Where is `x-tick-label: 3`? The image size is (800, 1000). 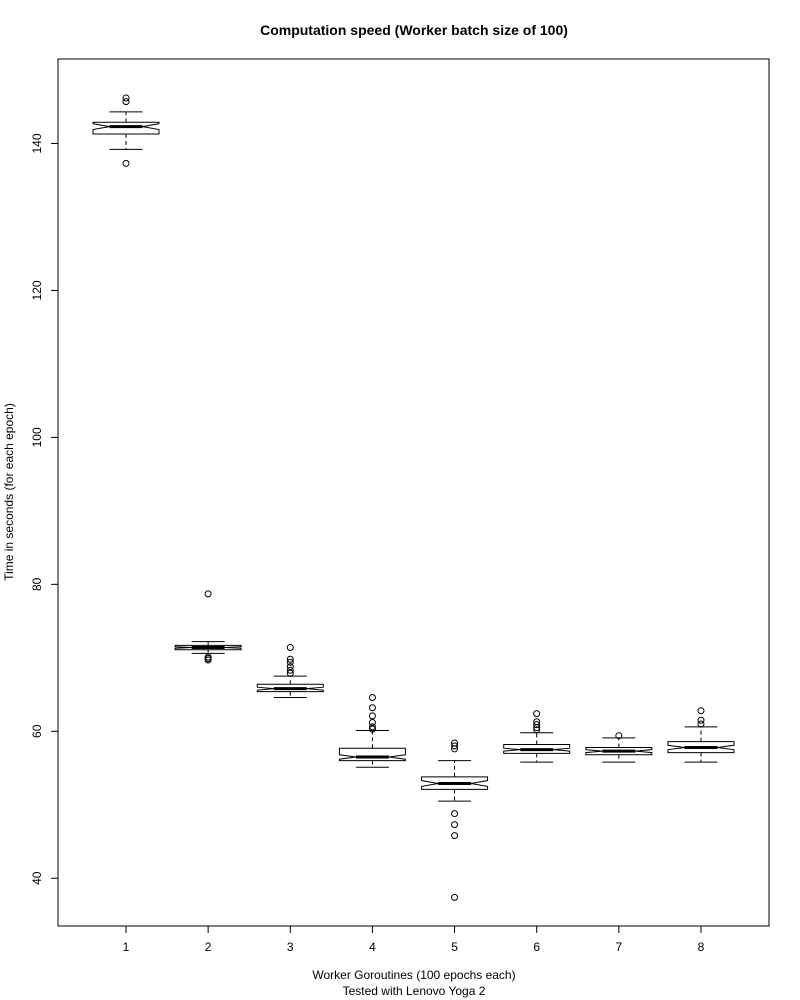 x-tick-label: 3 is located at coordinates (290, 947).